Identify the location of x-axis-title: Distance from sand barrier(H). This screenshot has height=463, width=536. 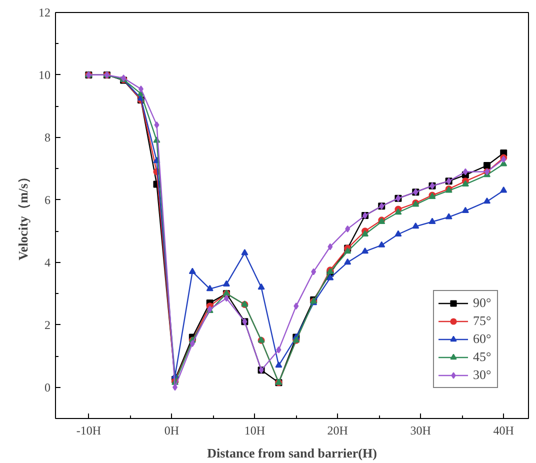
(292, 453).